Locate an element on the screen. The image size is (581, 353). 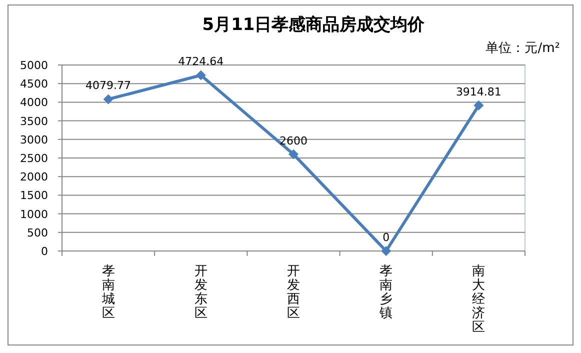
chart-title: 5月11日孝感商品房成交均价 is located at coordinates (314, 25).